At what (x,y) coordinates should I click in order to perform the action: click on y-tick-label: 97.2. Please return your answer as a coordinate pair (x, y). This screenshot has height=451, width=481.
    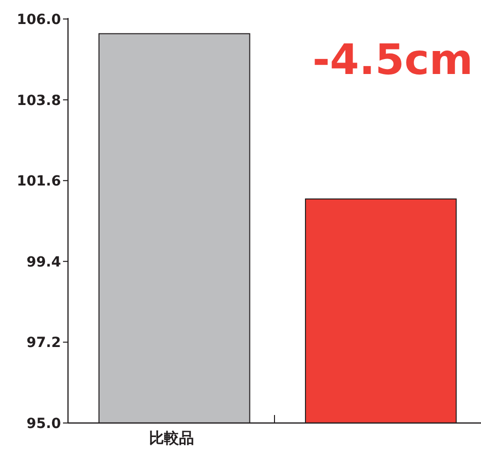
    Looking at the image, I should click on (43, 343).